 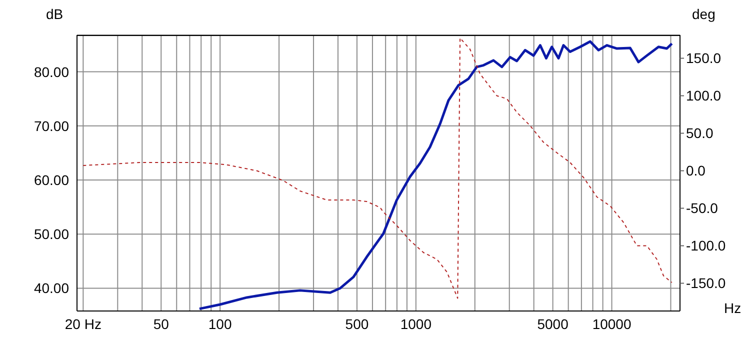 I want to click on y2-tick-label: -50.0, so click(x=702, y=208).